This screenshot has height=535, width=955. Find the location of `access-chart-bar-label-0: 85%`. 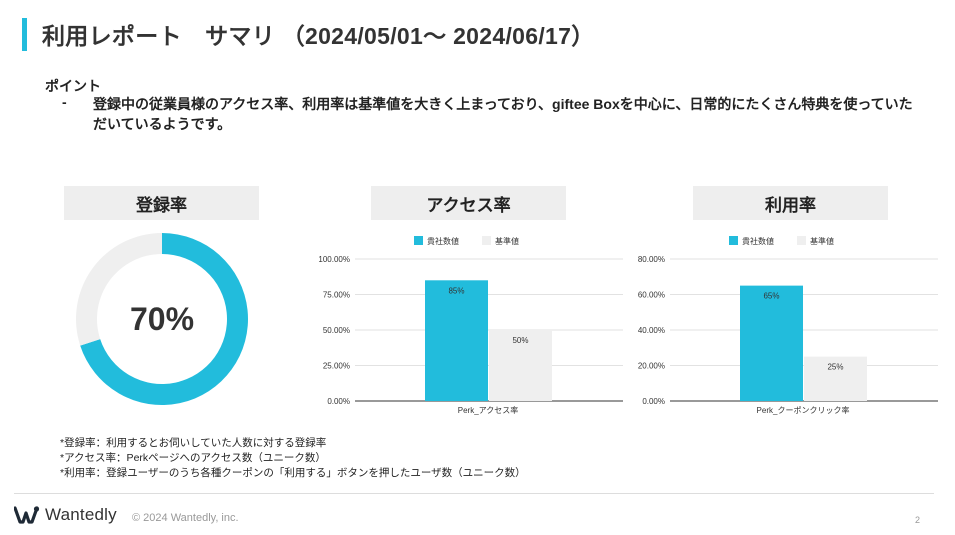

access-chart-bar-label-0: 85% is located at coordinates (456, 290).